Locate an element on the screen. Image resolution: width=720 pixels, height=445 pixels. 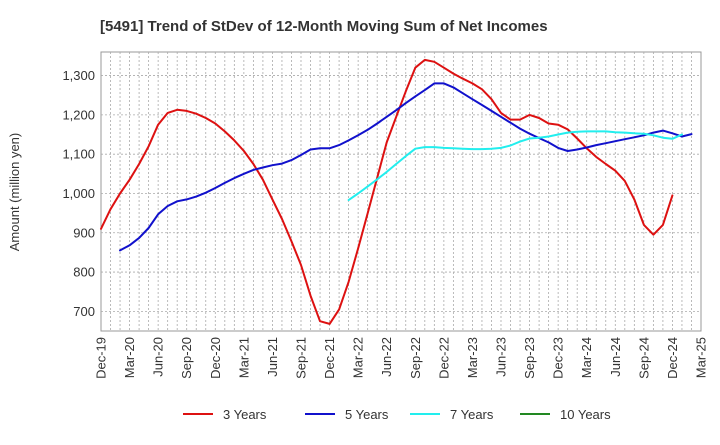
x-tick-label: Dec-23 is located at coordinates (558, 358).